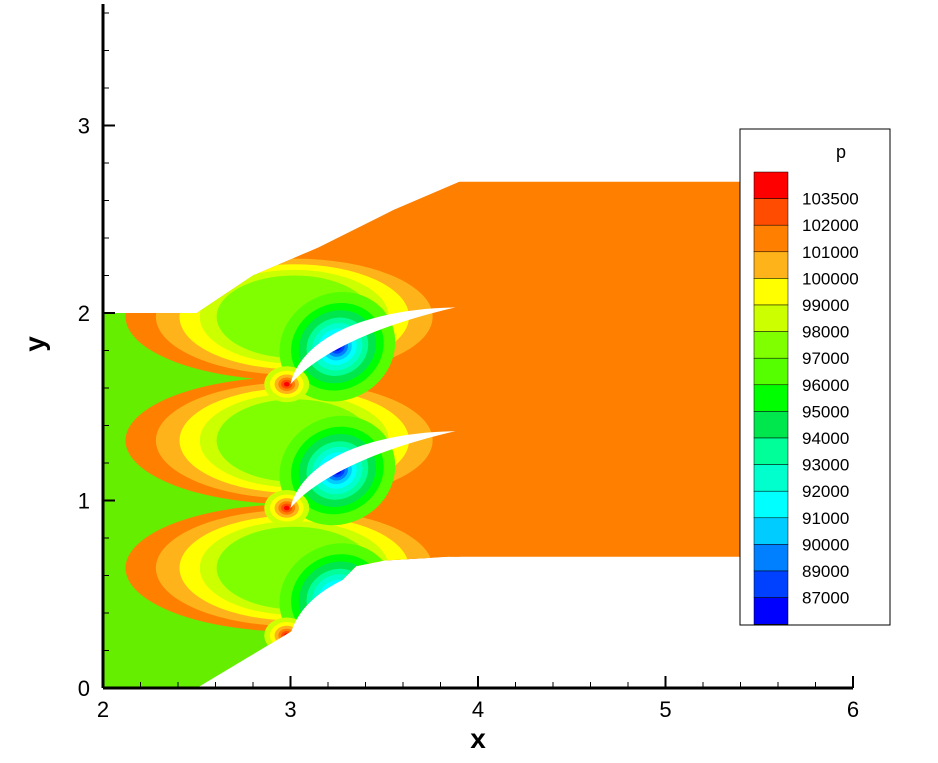 The image size is (938, 763). I want to click on x-ticks, so click(478, 682).